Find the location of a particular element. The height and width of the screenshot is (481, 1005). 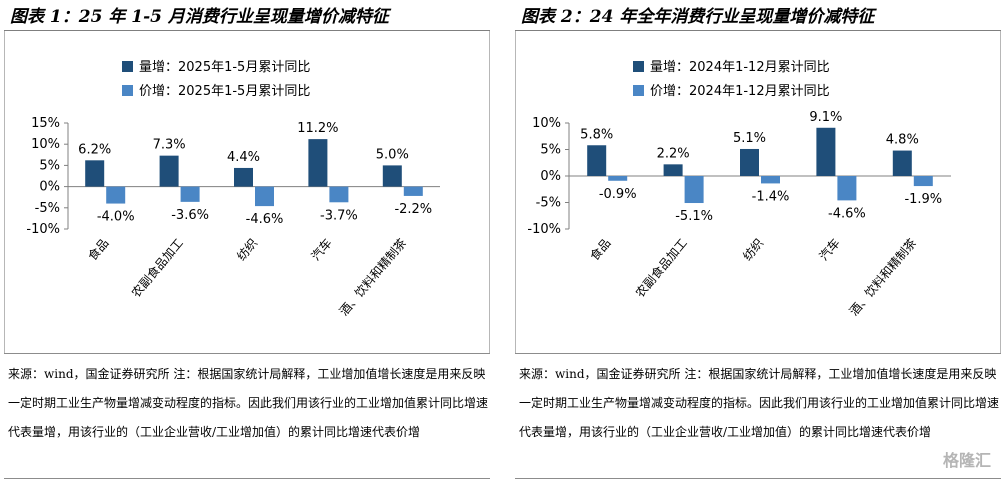

legend-label: 量增：2024年1-12月累计同比 is located at coordinates (740, 67).